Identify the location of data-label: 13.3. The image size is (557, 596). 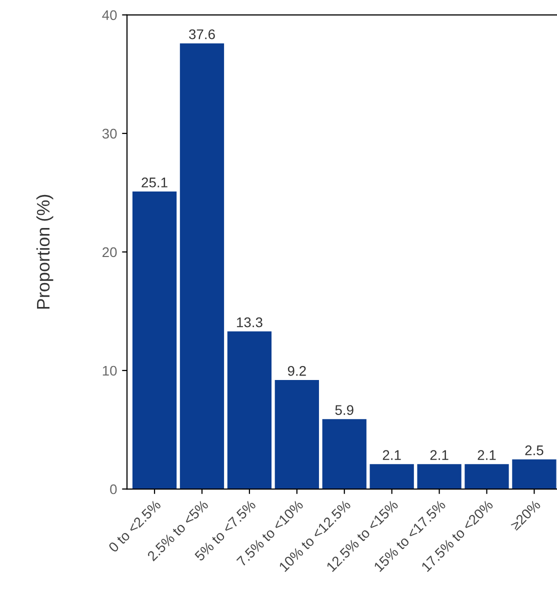
(249, 322).